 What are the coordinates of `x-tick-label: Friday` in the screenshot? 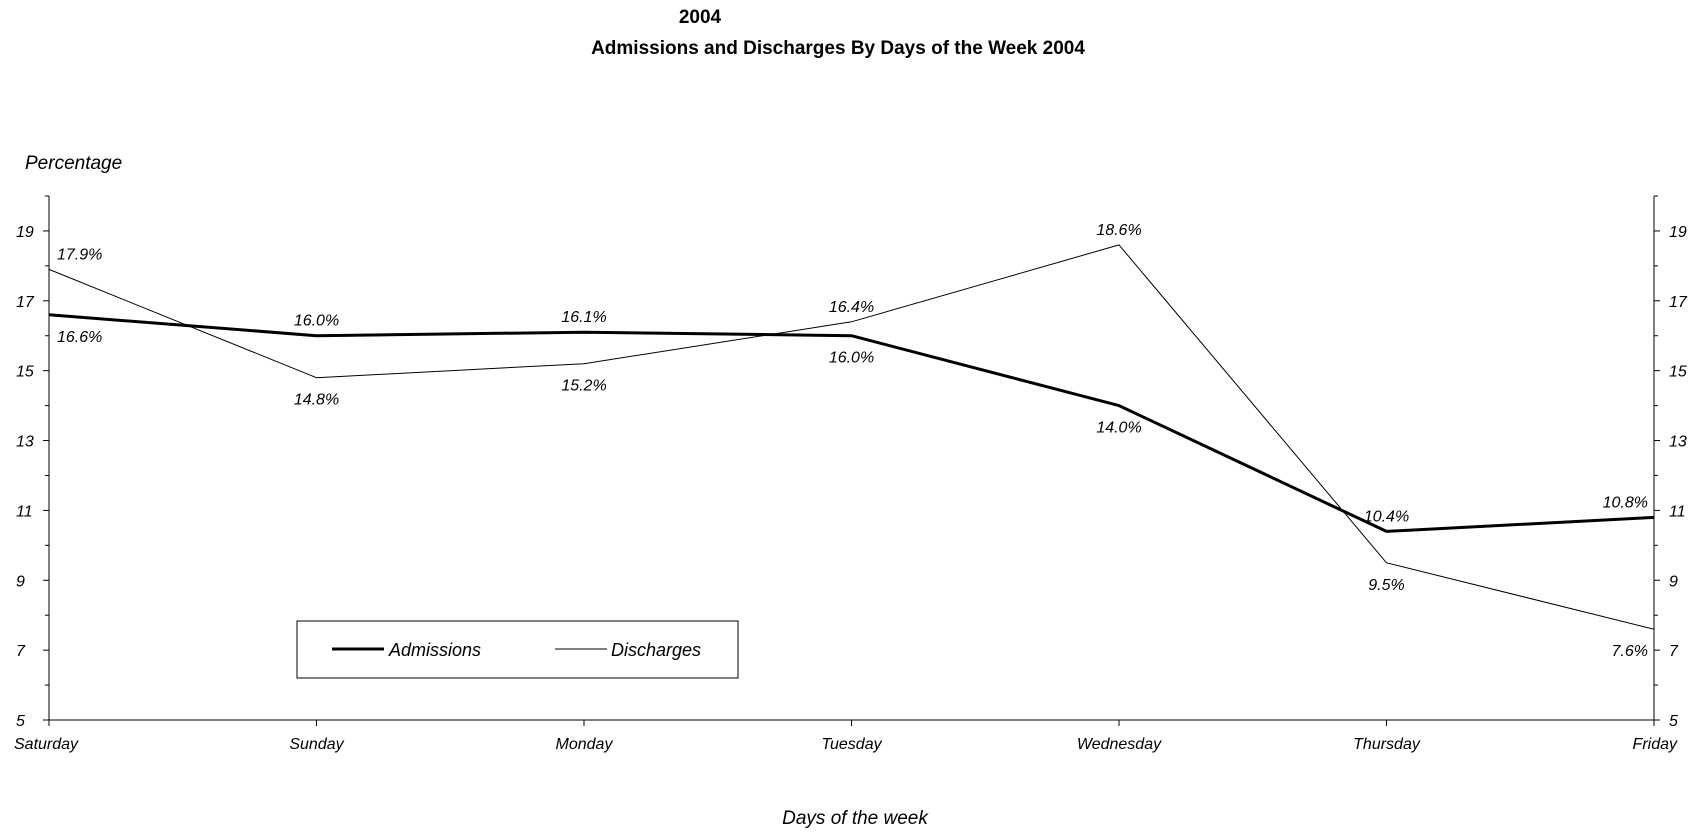 It's located at (1655, 744).